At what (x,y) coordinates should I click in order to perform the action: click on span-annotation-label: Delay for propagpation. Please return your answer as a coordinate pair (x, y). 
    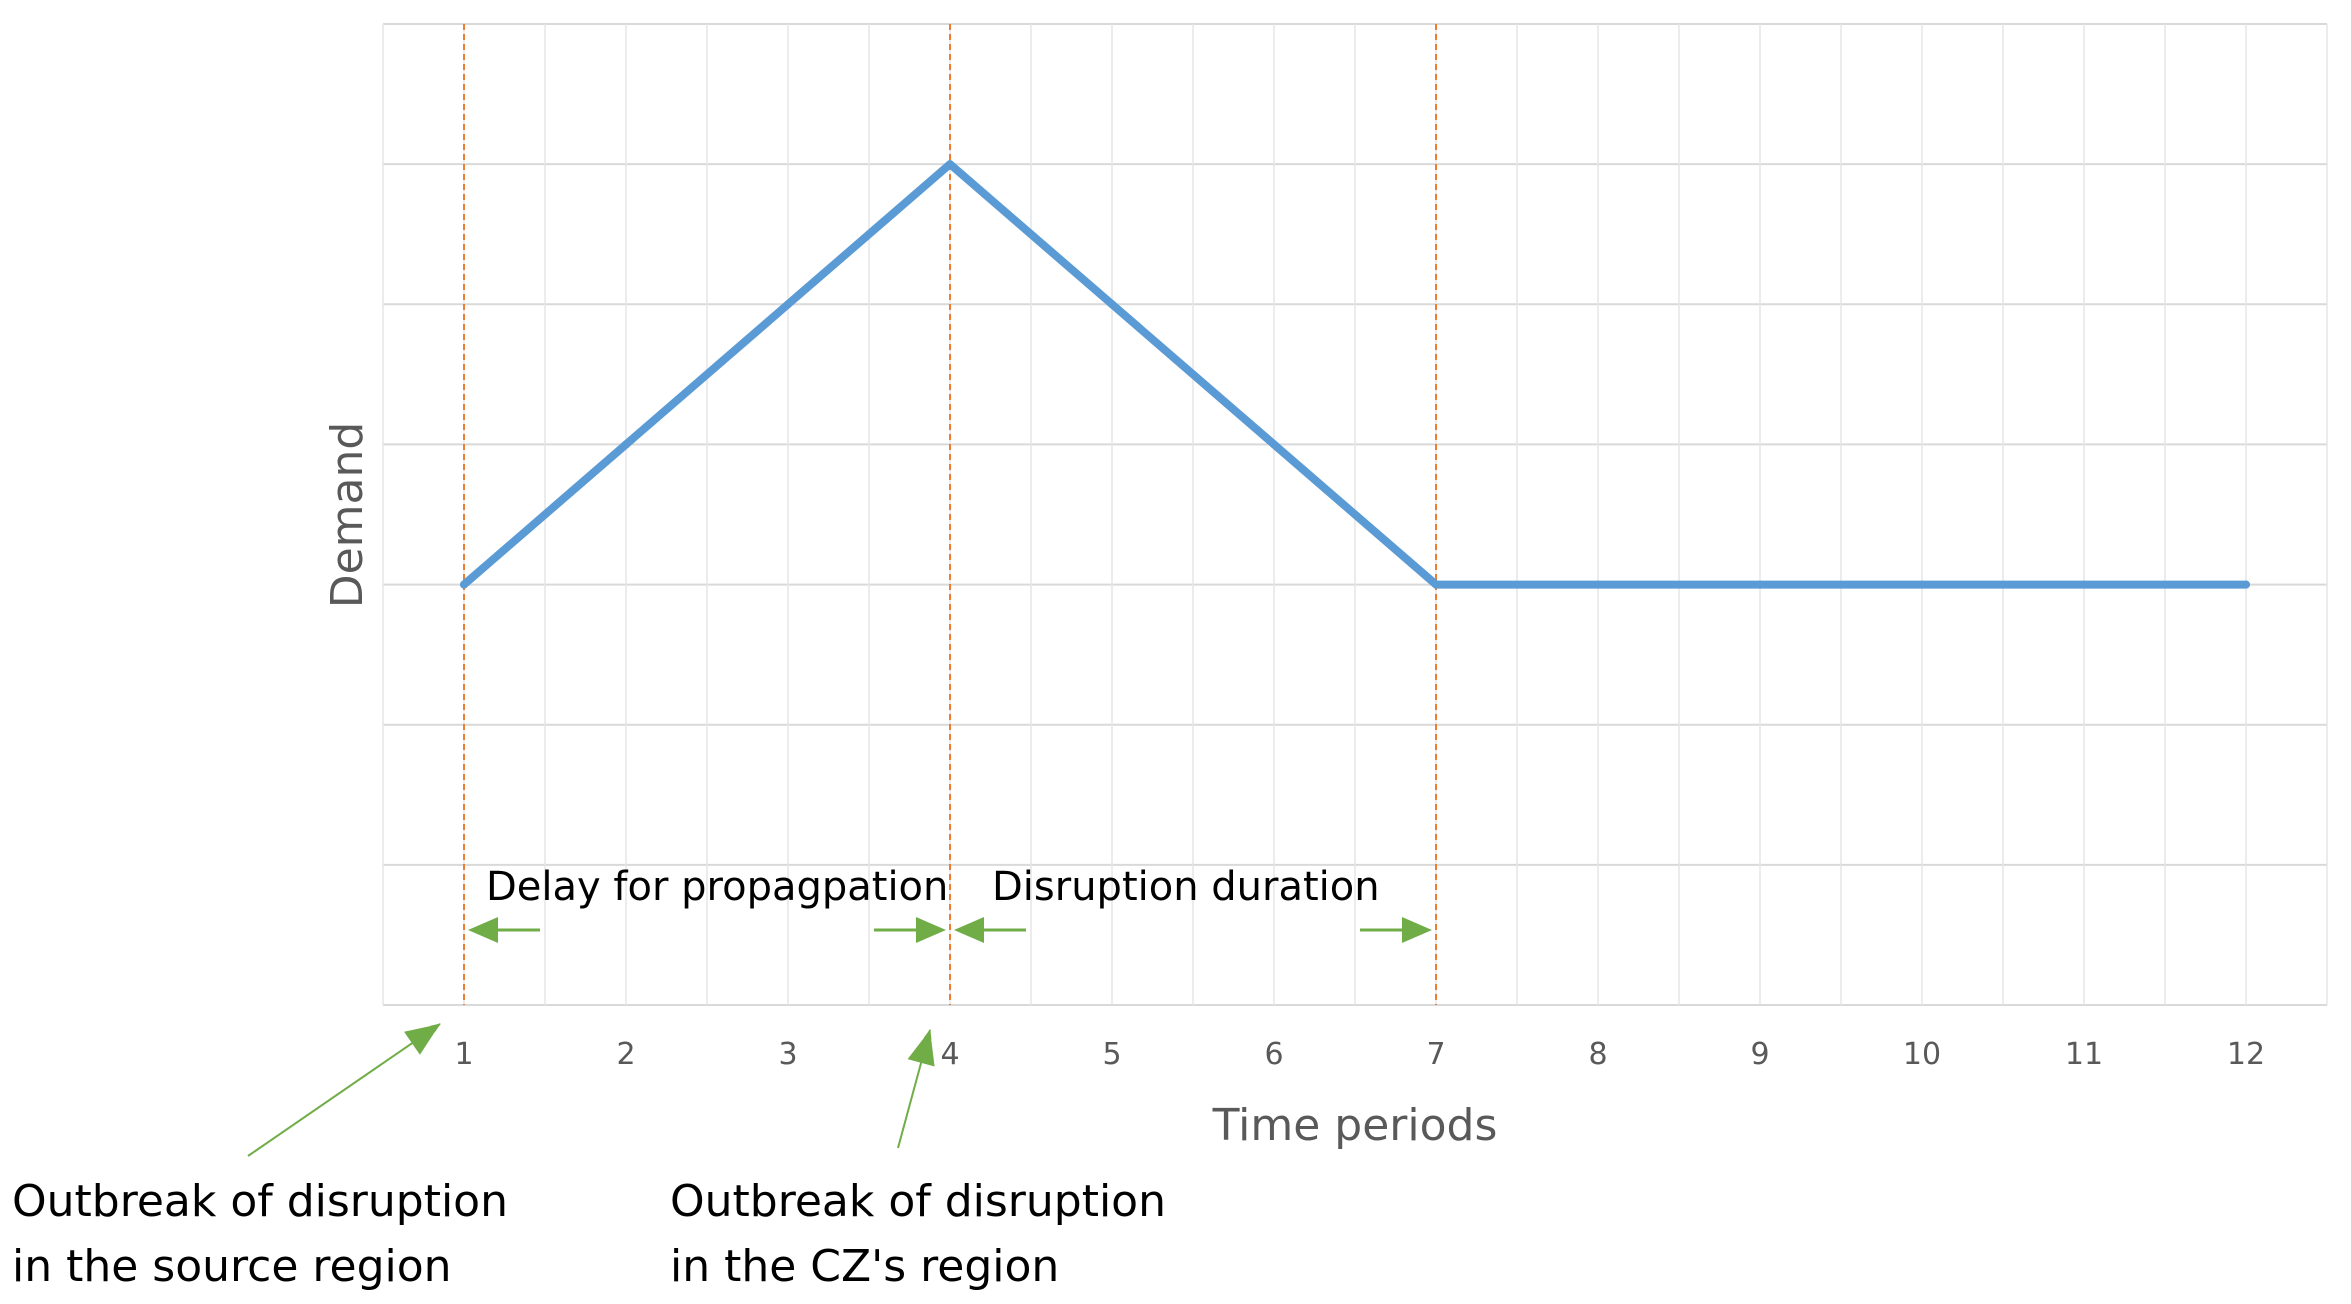
    Looking at the image, I should click on (717, 887).